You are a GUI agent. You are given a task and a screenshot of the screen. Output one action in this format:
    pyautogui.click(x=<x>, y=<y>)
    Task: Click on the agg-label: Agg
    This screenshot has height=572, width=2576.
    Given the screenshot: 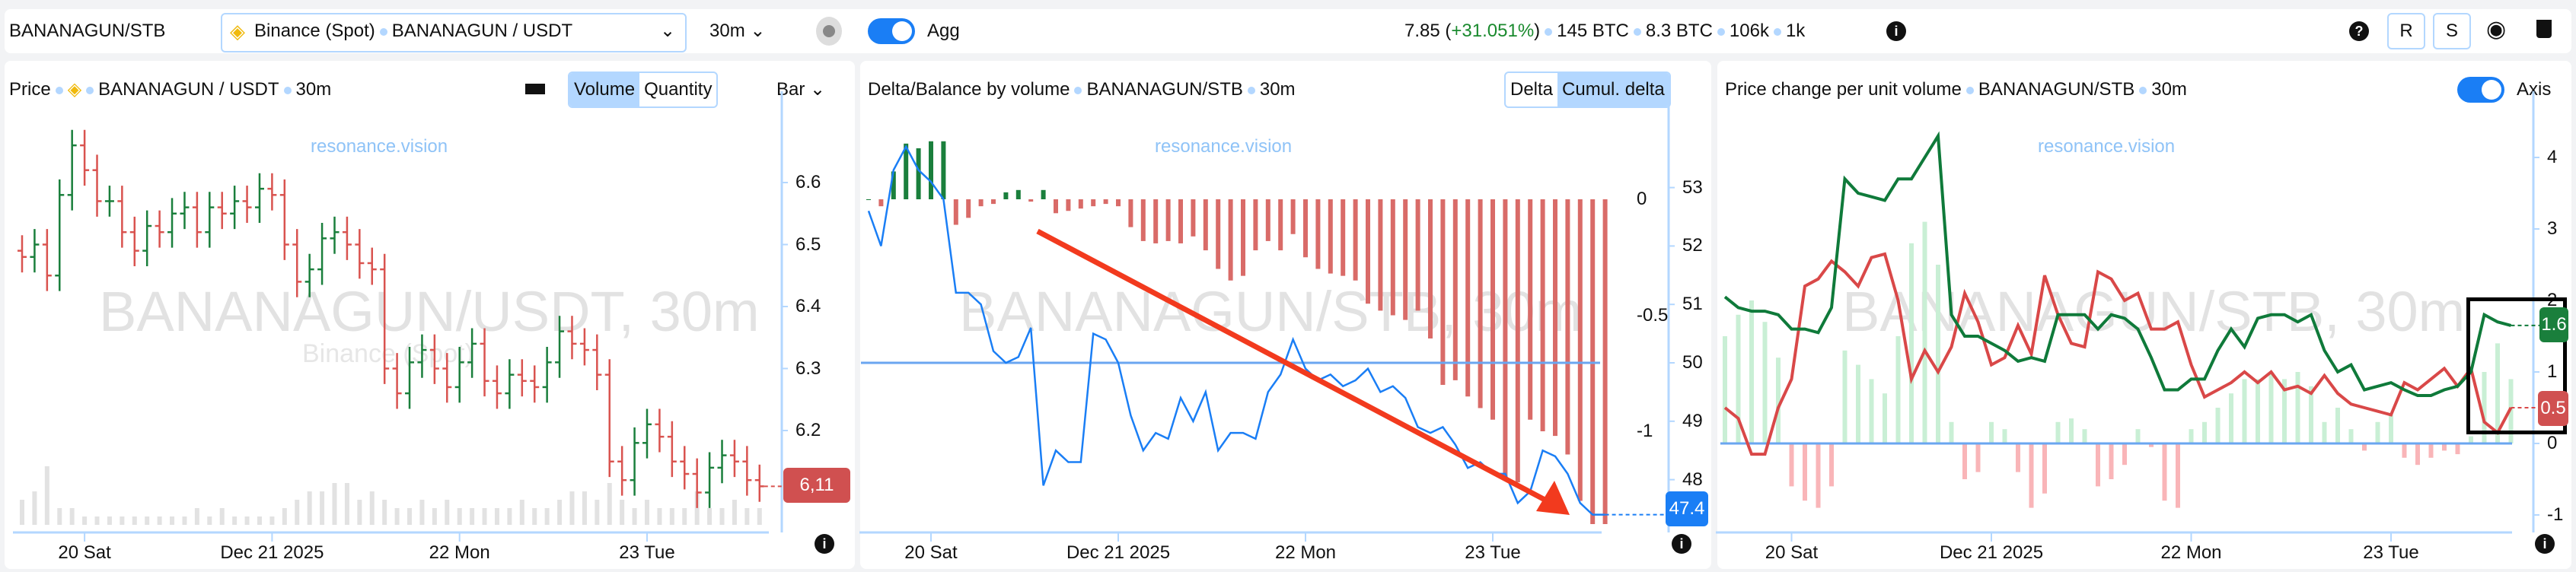 What is the action you would take?
    pyautogui.click(x=944, y=31)
    